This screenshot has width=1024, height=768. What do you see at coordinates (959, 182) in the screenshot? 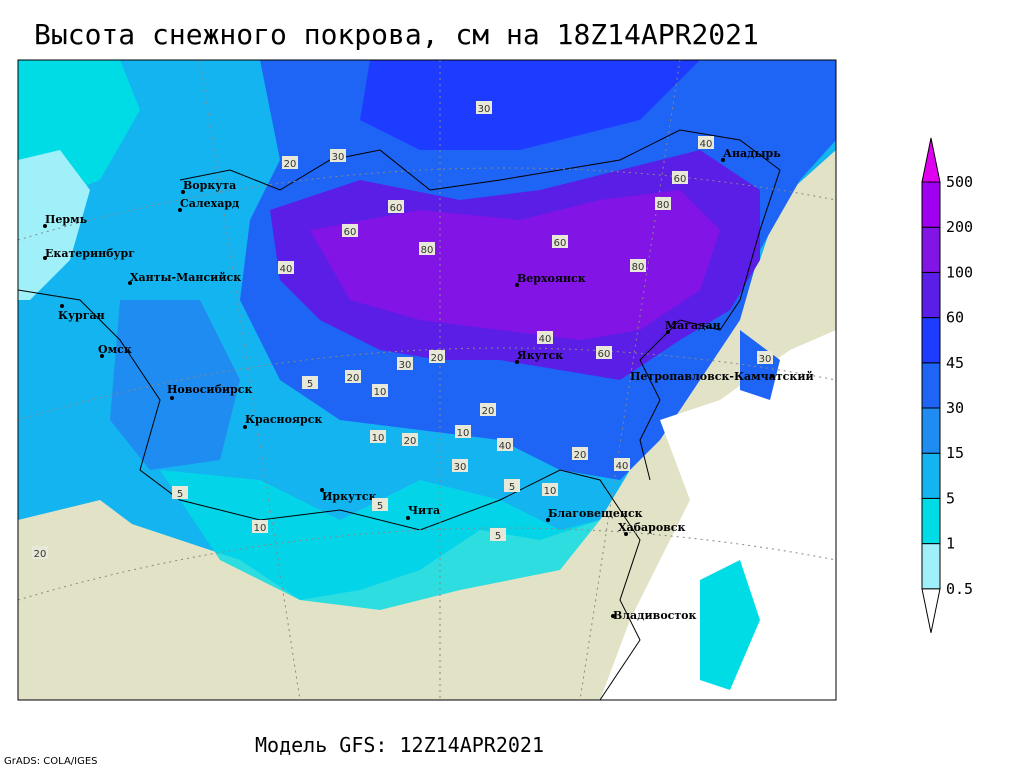
I see `colorbar-label: 500` at bounding box center [959, 182].